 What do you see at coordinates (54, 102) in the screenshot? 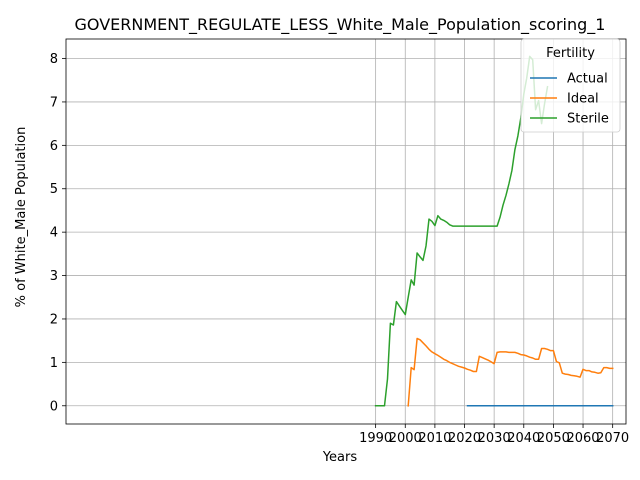
I see `y-tick-label: 7` at bounding box center [54, 102].